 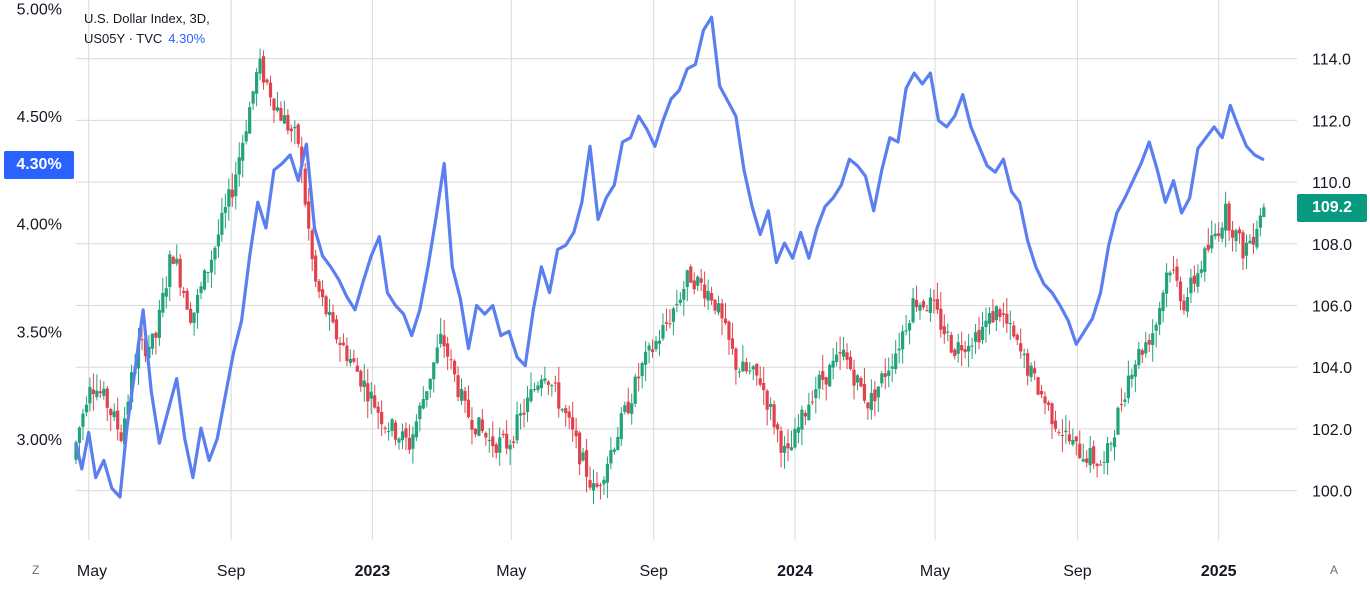 I want to click on right-axis-tick: 108.0, so click(x=1332, y=245).